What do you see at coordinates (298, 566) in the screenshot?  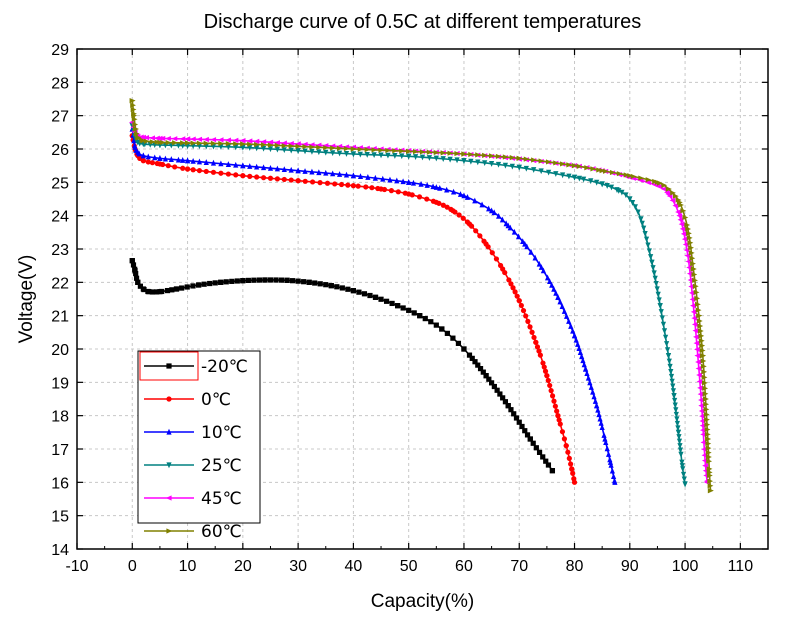 I see `x-tick-label: 30` at bounding box center [298, 566].